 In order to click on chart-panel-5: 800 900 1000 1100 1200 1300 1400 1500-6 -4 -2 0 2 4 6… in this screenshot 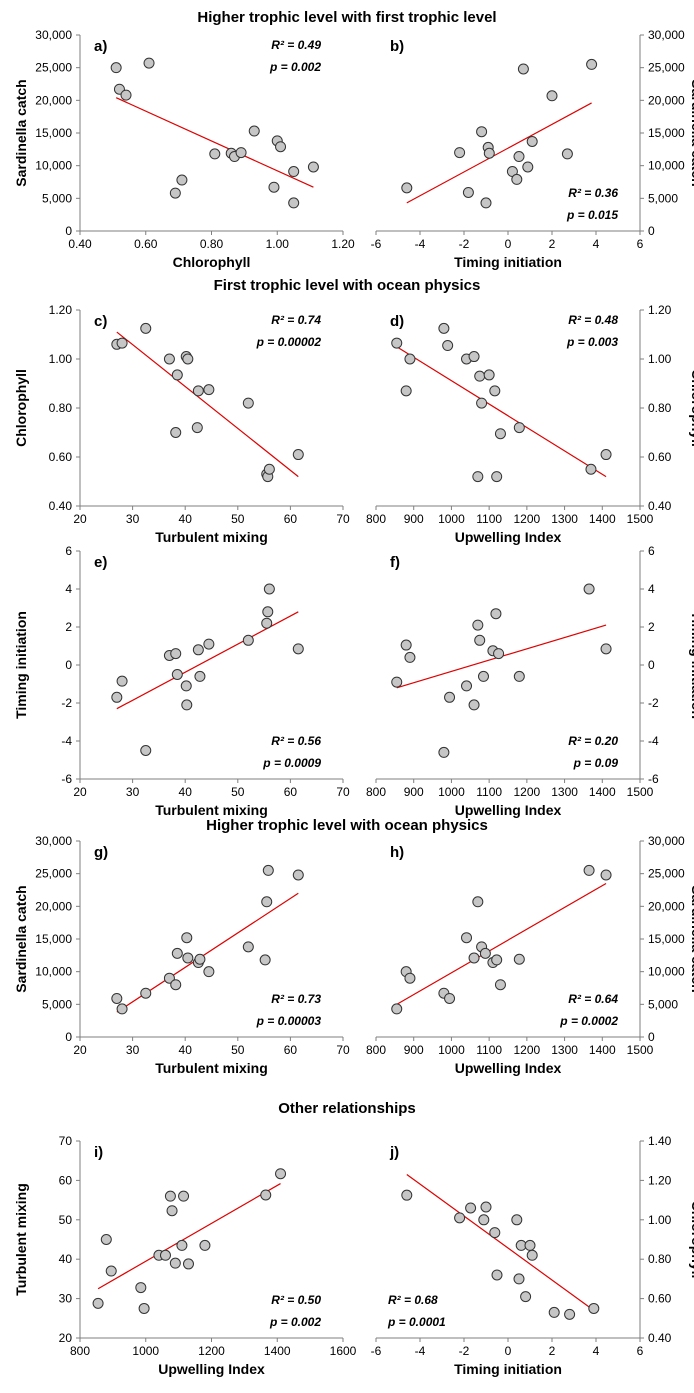, I will do `click(530, 681)`.